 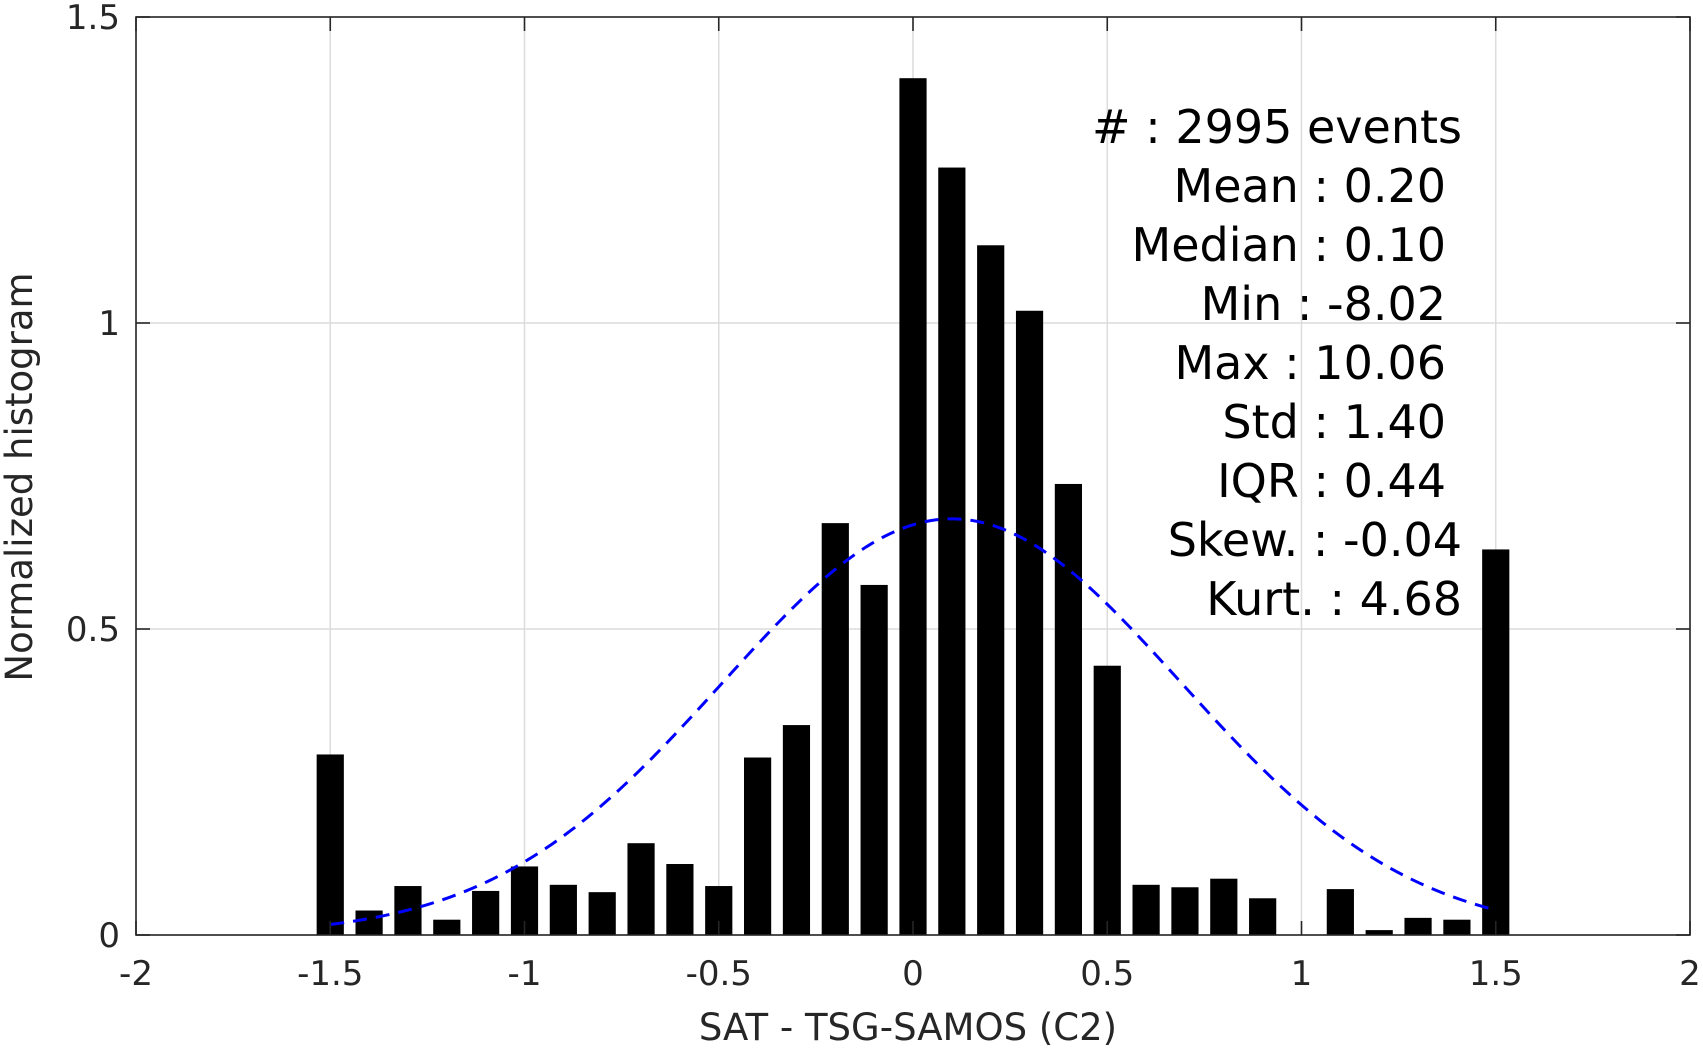 I want to click on x-tick-label: 0.5, so click(x=1107, y=974).